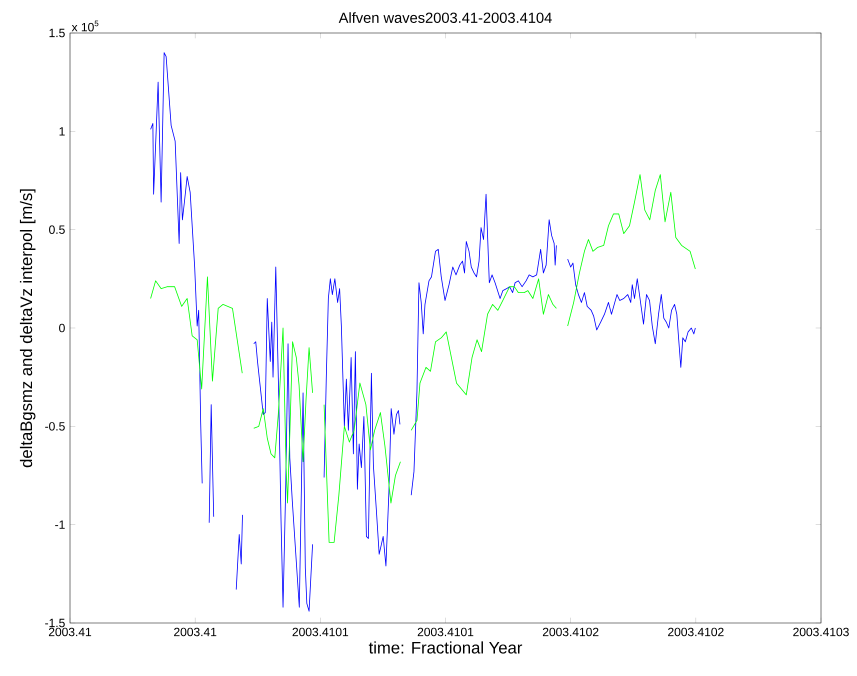 The image size is (857, 676). I want to click on y-tick-label: 0, so click(62, 328).